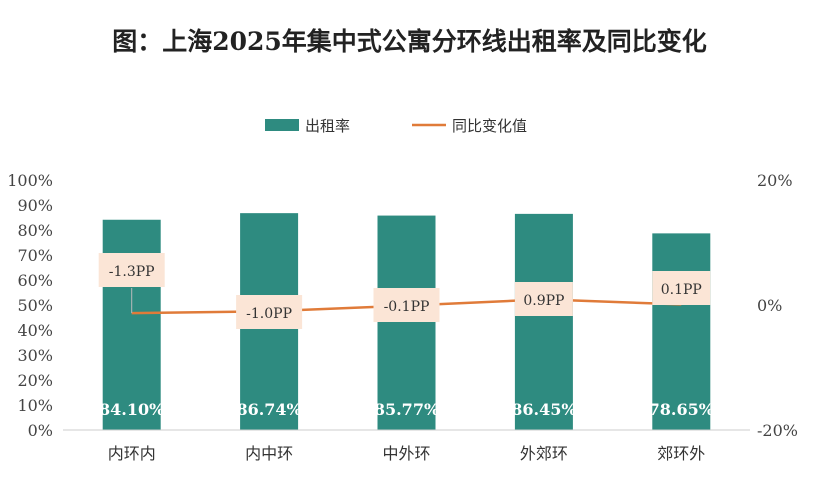  Describe the element at coordinates (35, 380) in the screenshot. I see `left-axis-tick: 20%` at that location.